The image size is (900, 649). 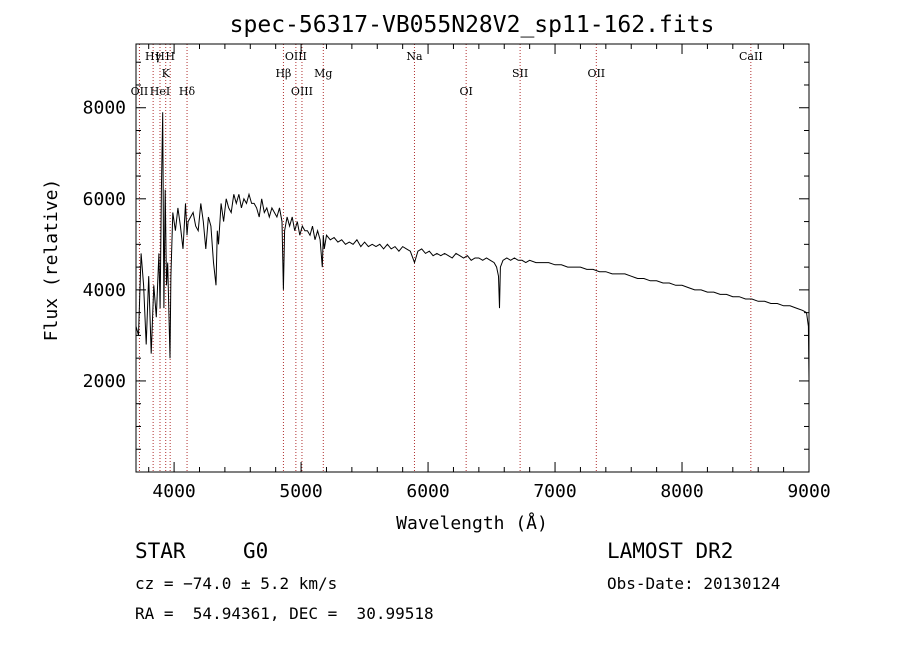 I want to click on line-label: CaII, so click(x=751, y=56).